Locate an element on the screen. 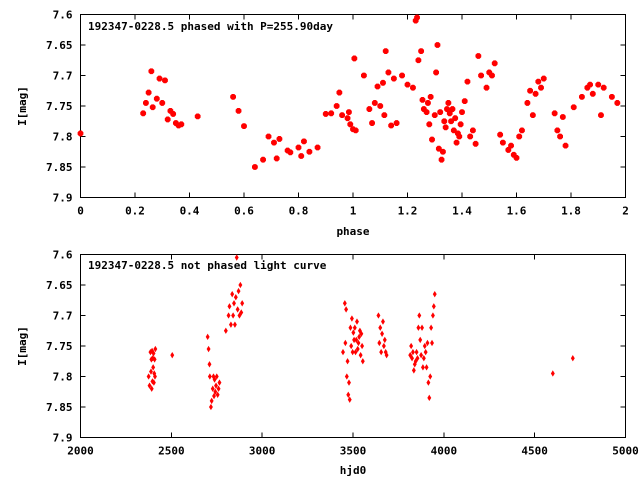  phased-x-tick-label: 0.8 is located at coordinates (299, 211).